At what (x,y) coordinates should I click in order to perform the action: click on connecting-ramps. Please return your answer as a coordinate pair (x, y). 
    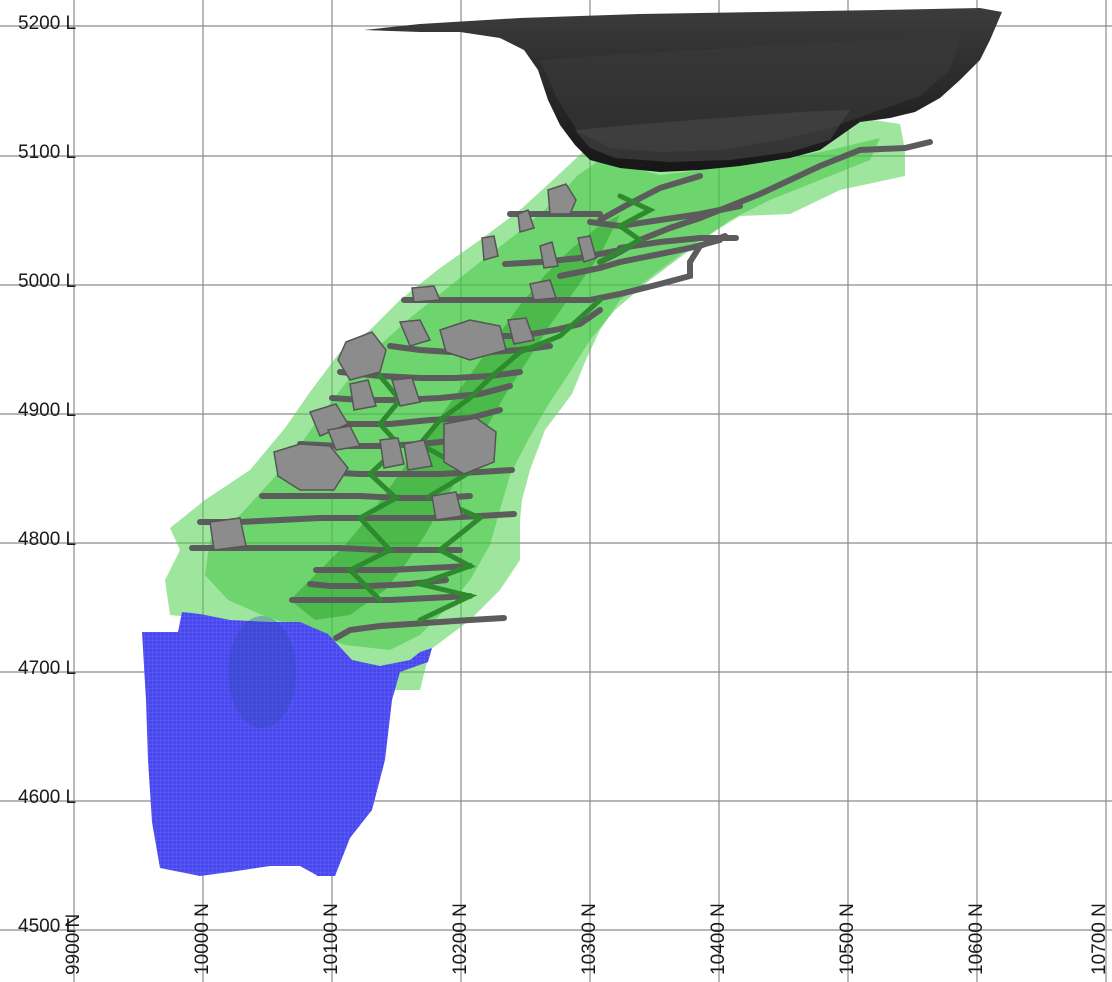
    Looking at the image, I should click on (500, 408).